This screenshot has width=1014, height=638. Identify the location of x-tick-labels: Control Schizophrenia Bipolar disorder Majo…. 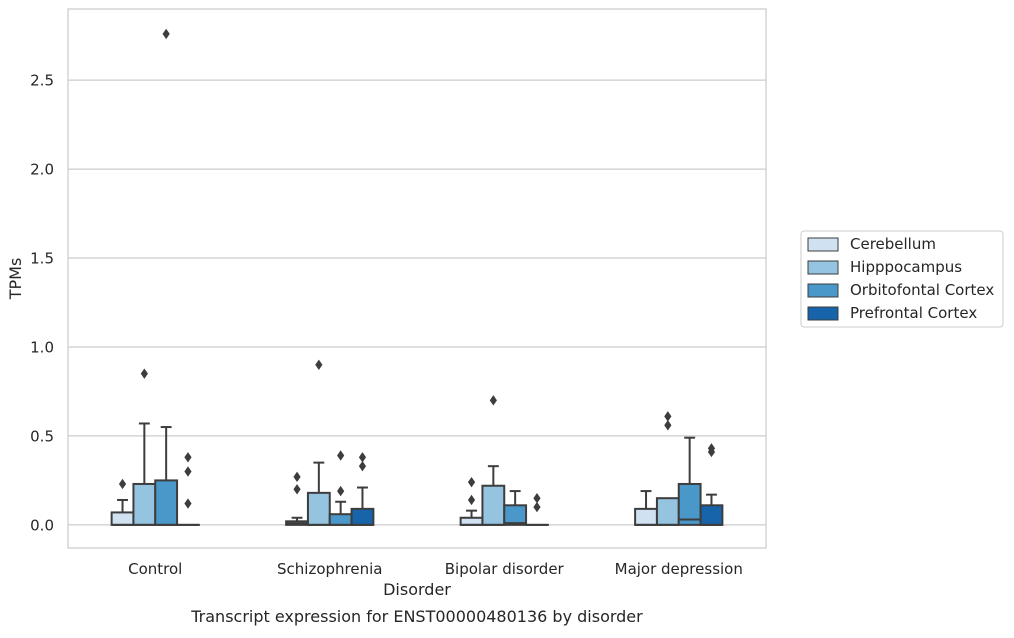
(435, 569).